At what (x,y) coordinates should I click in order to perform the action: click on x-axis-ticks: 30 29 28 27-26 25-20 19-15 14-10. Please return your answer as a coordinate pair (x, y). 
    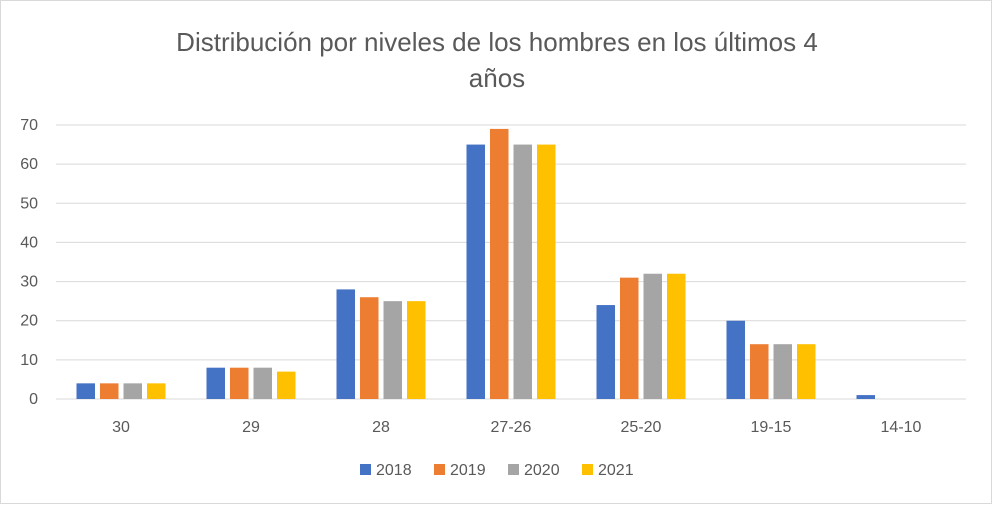
    Looking at the image, I should click on (516, 427).